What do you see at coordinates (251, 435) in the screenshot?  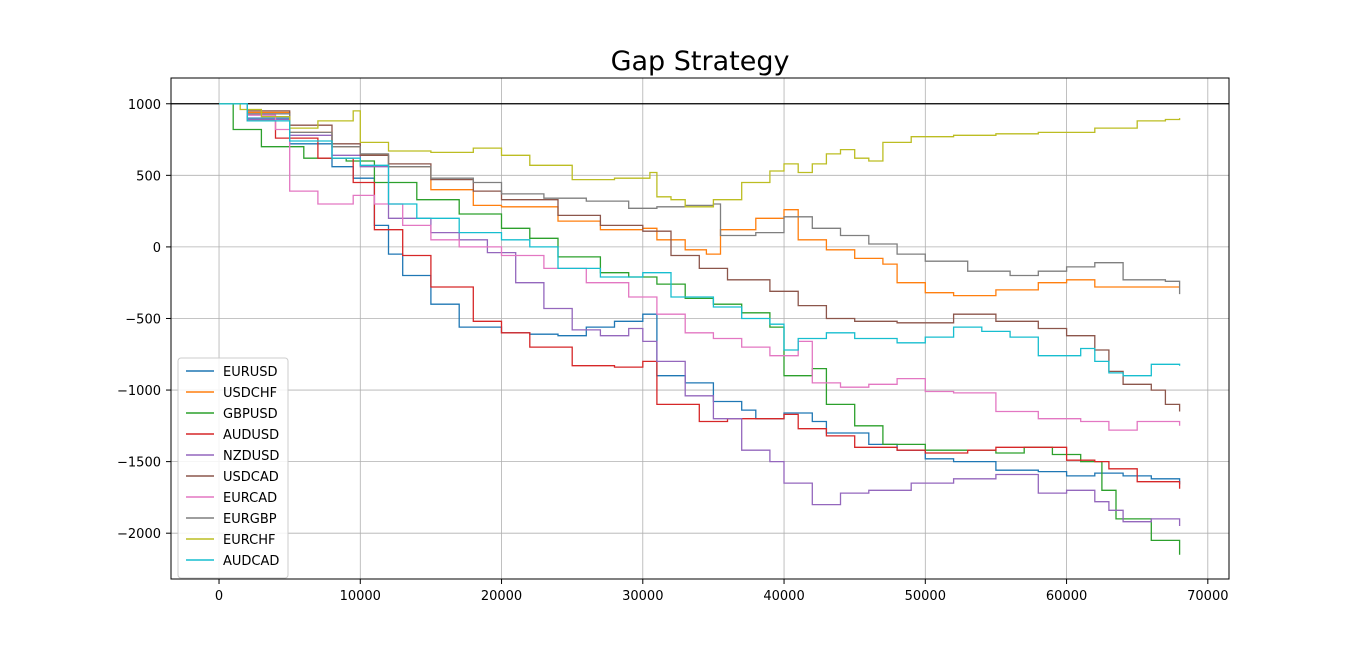 I see `legend-label-audusd: AUDUSD` at bounding box center [251, 435].